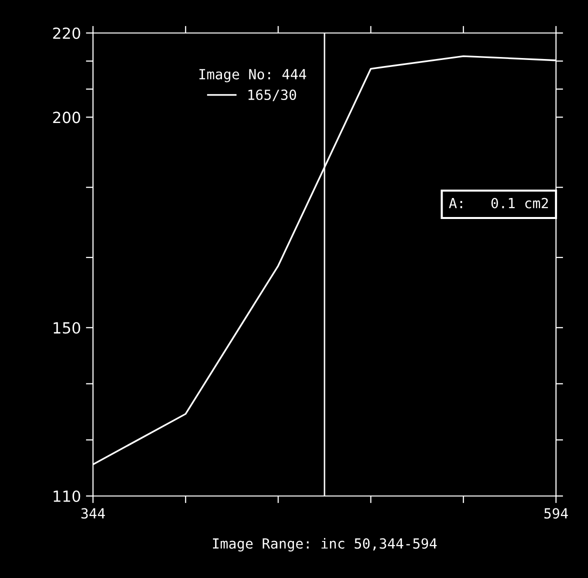  Describe the element at coordinates (252, 75) in the screenshot. I see `legend-title: Image No: 444` at that location.